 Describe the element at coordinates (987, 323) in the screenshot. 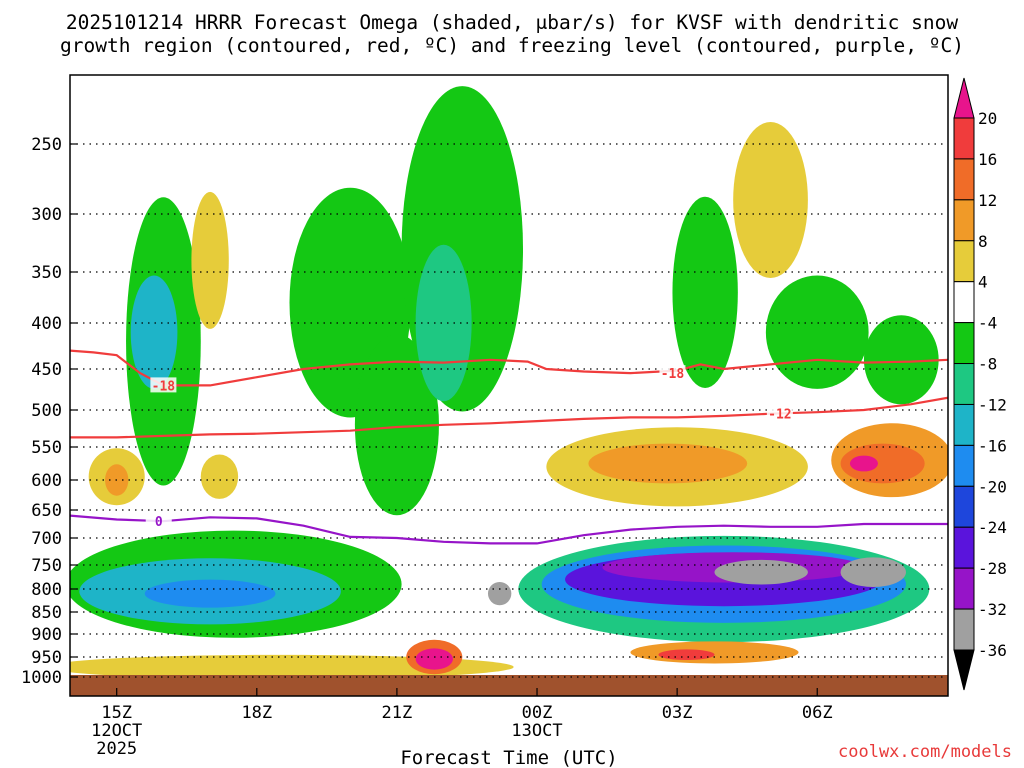

I see `colorbar-label--4: -4` at that location.